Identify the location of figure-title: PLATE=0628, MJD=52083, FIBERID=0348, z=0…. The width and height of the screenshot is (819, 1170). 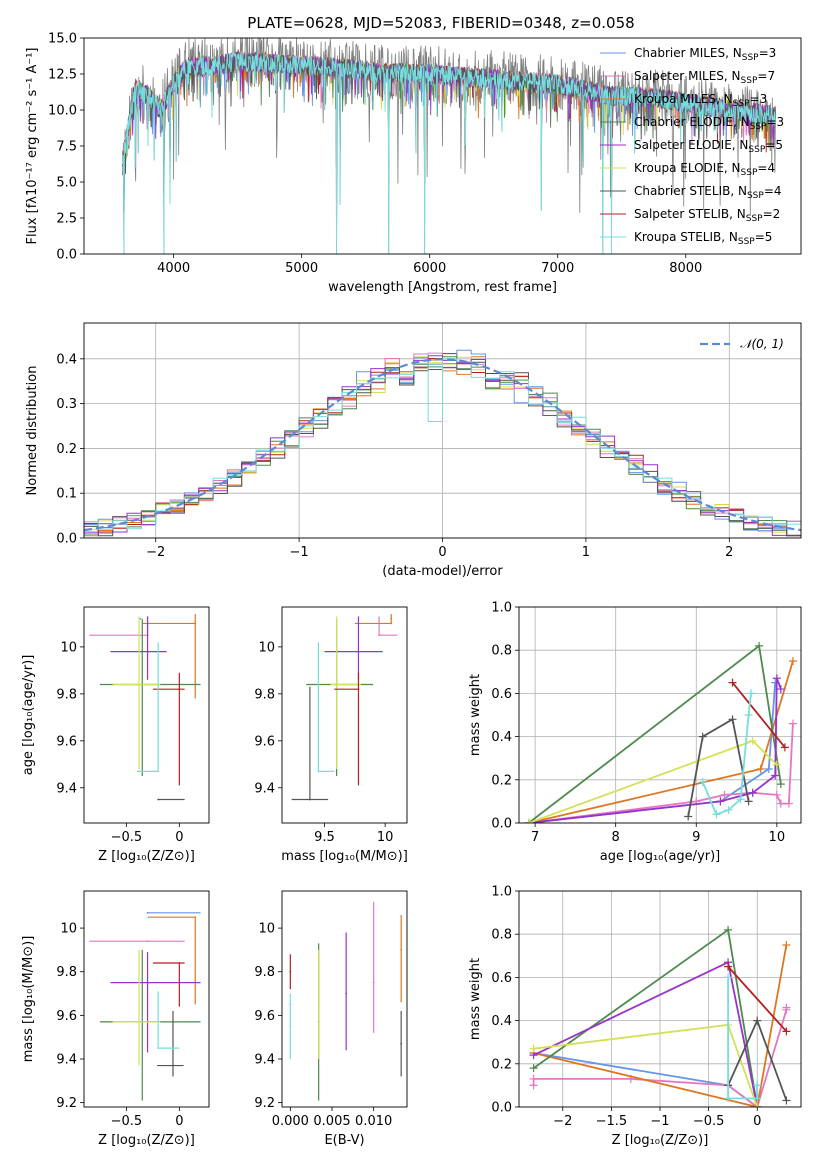
(440, 23).